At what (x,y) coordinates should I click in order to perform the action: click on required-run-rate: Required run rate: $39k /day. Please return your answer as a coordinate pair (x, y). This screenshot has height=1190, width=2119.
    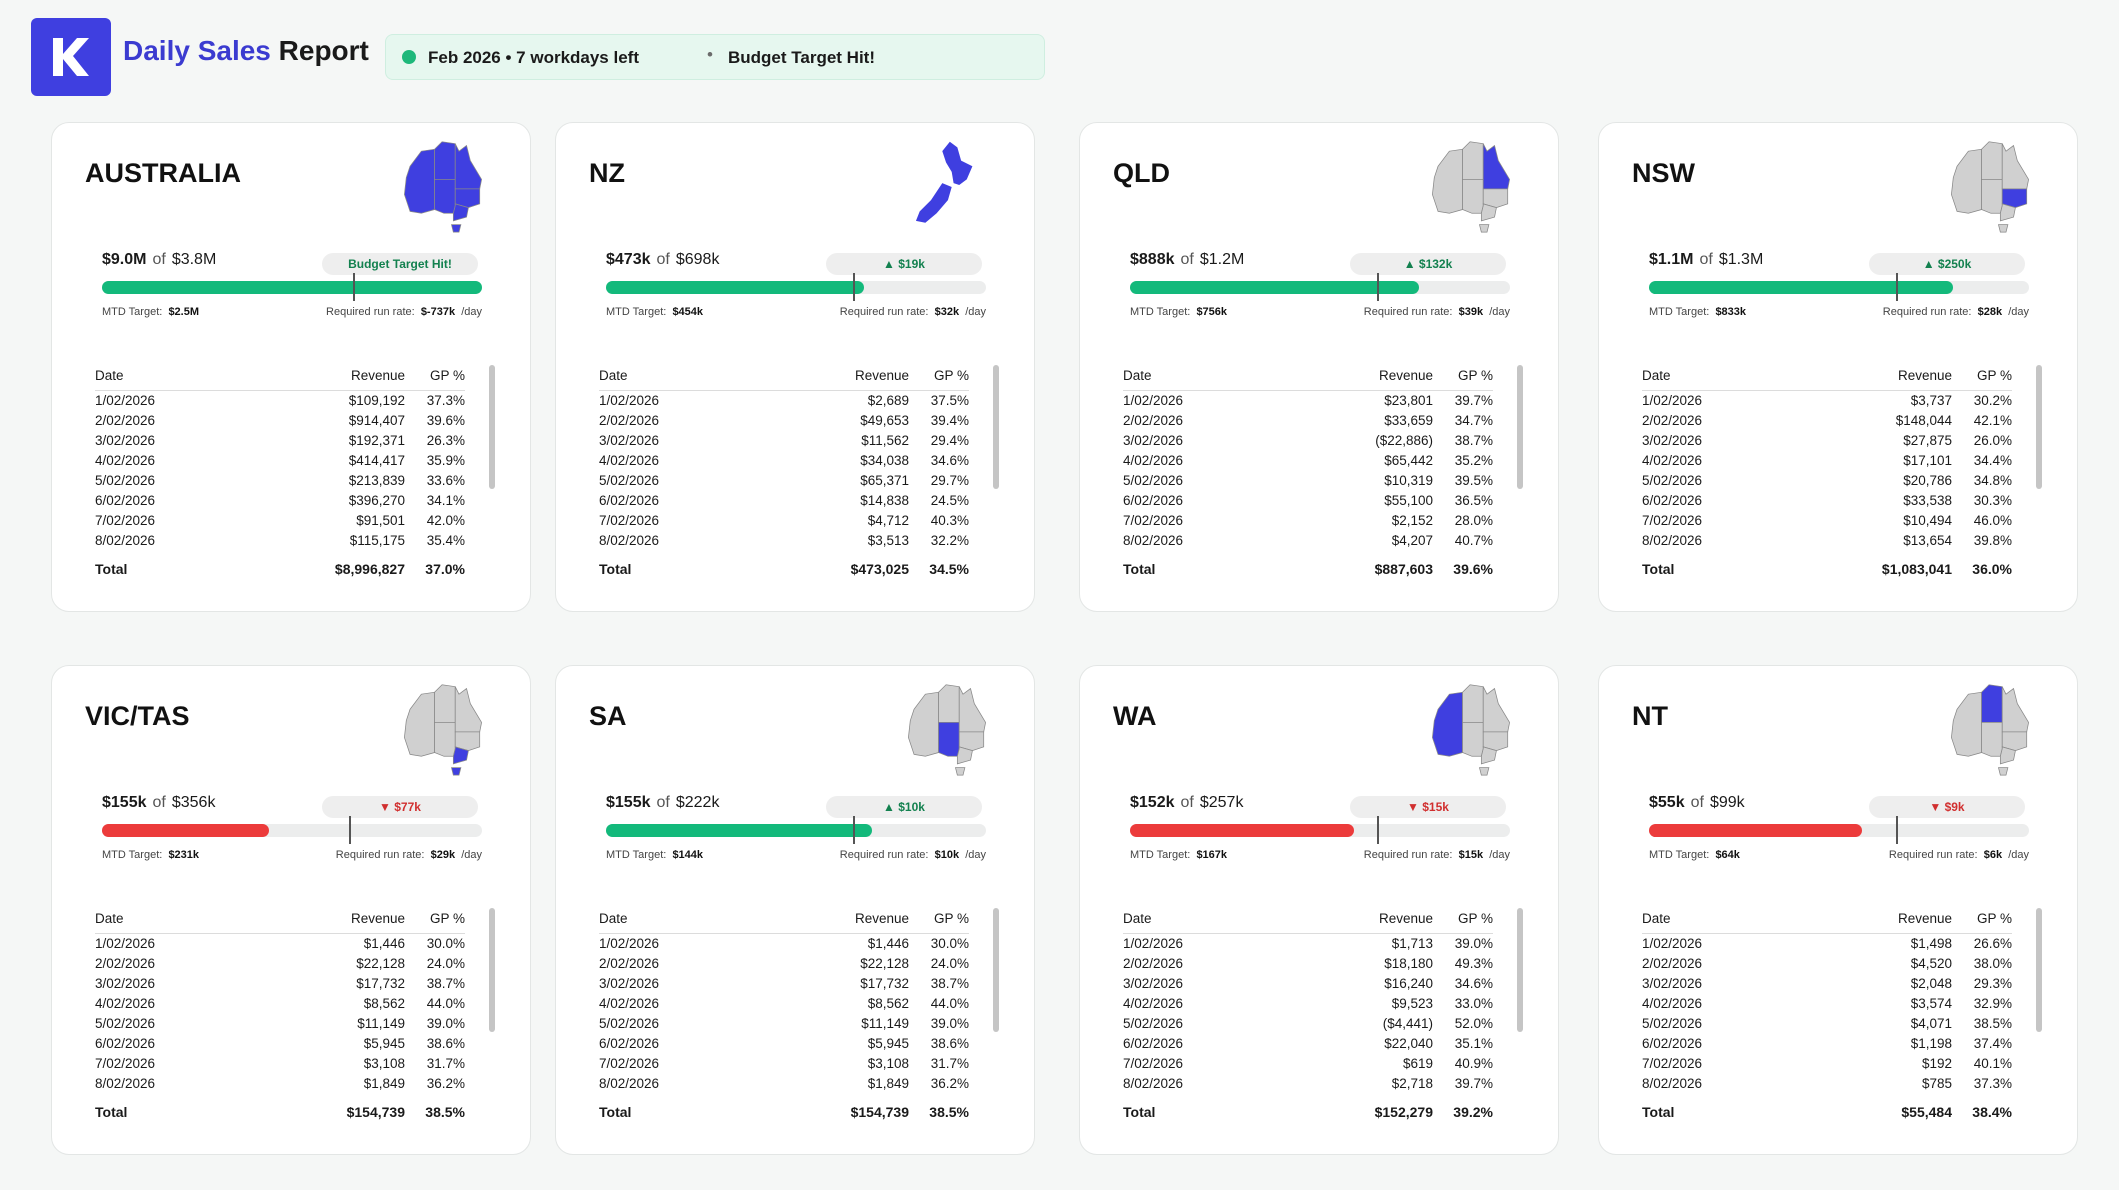
    Looking at the image, I should click on (1436, 312).